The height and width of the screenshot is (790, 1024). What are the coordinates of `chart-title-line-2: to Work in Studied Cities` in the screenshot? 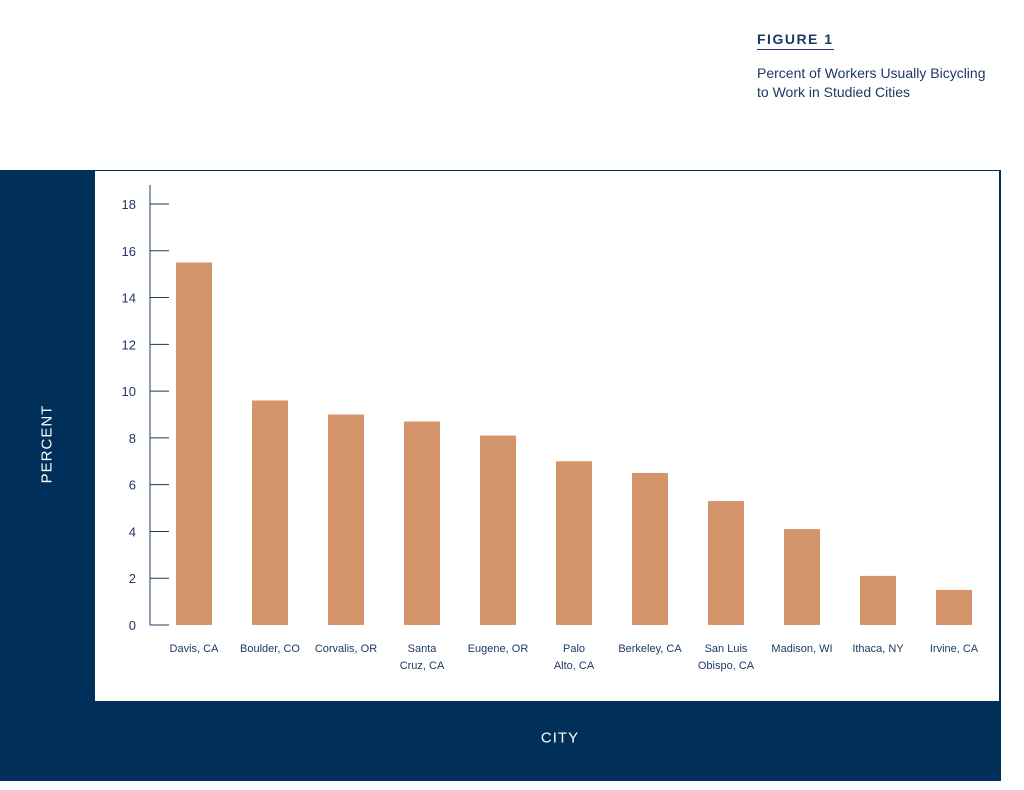 It's located at (834, 92).